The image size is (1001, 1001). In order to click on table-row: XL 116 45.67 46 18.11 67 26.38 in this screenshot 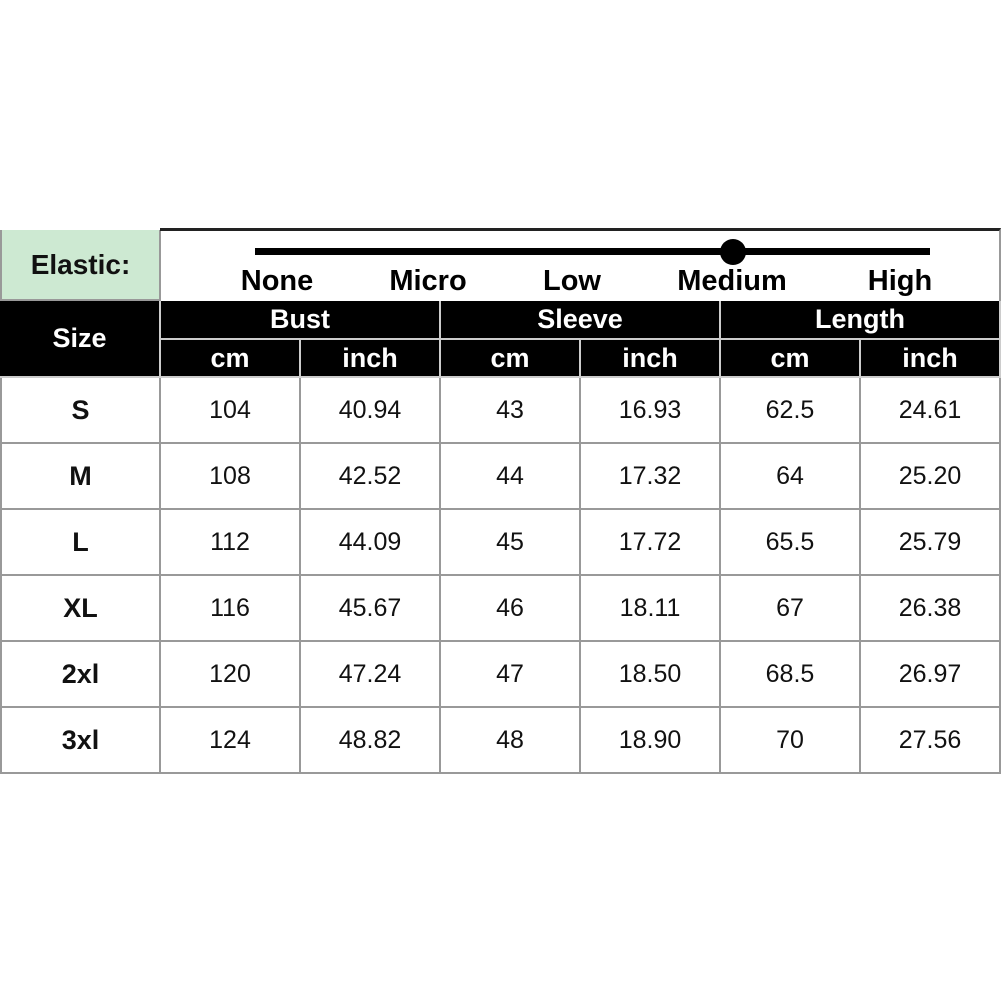, I will do `click(500, 609)`.